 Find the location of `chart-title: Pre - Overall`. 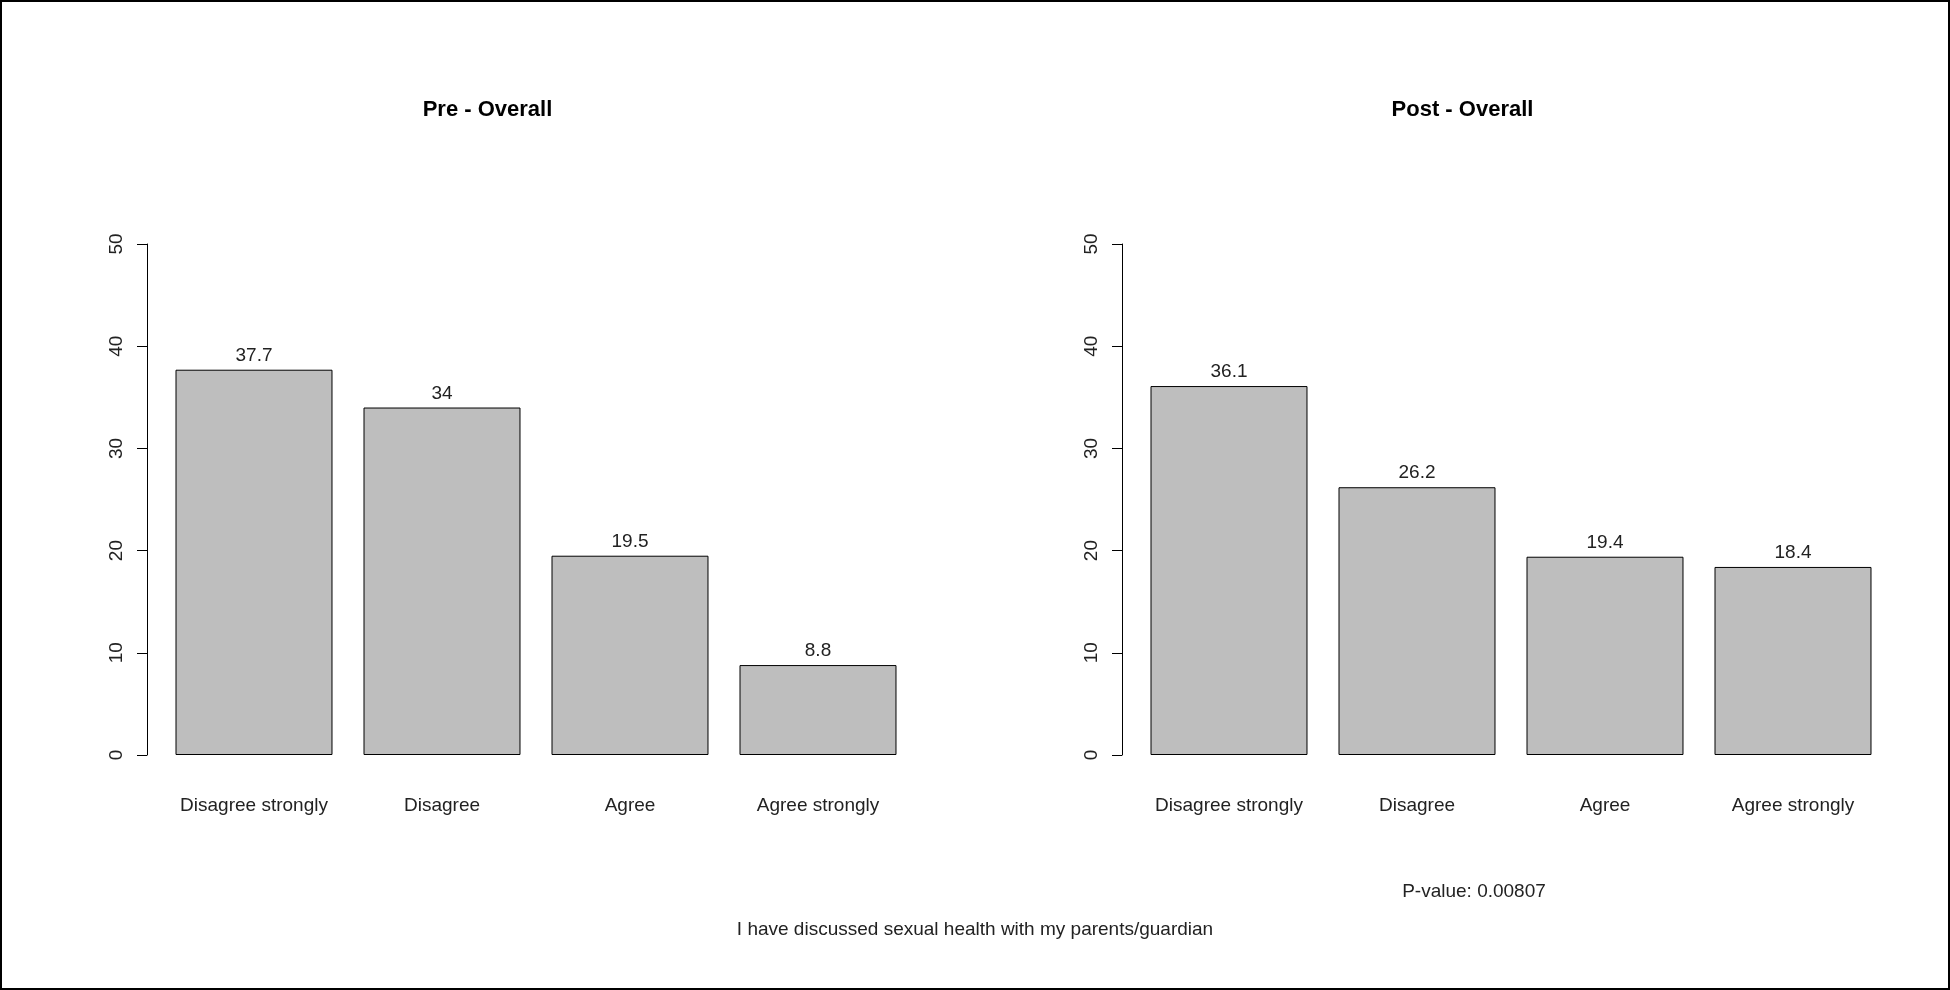

chart-title: Pre - Overall is located at coordinates (487, 108).